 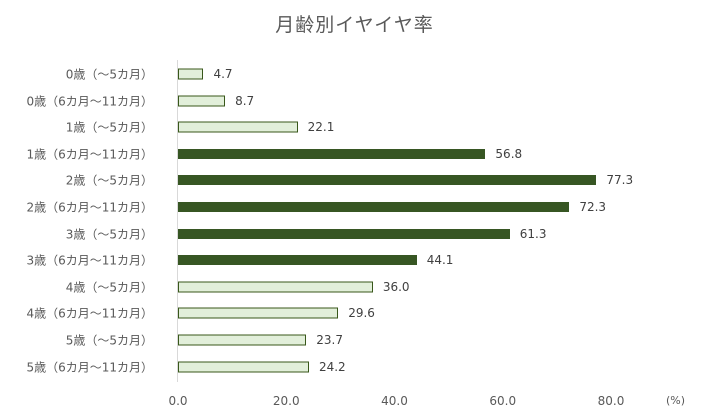 I want to click on category-label: 5歳（〜5カ月）, so click(x=109, y=340).